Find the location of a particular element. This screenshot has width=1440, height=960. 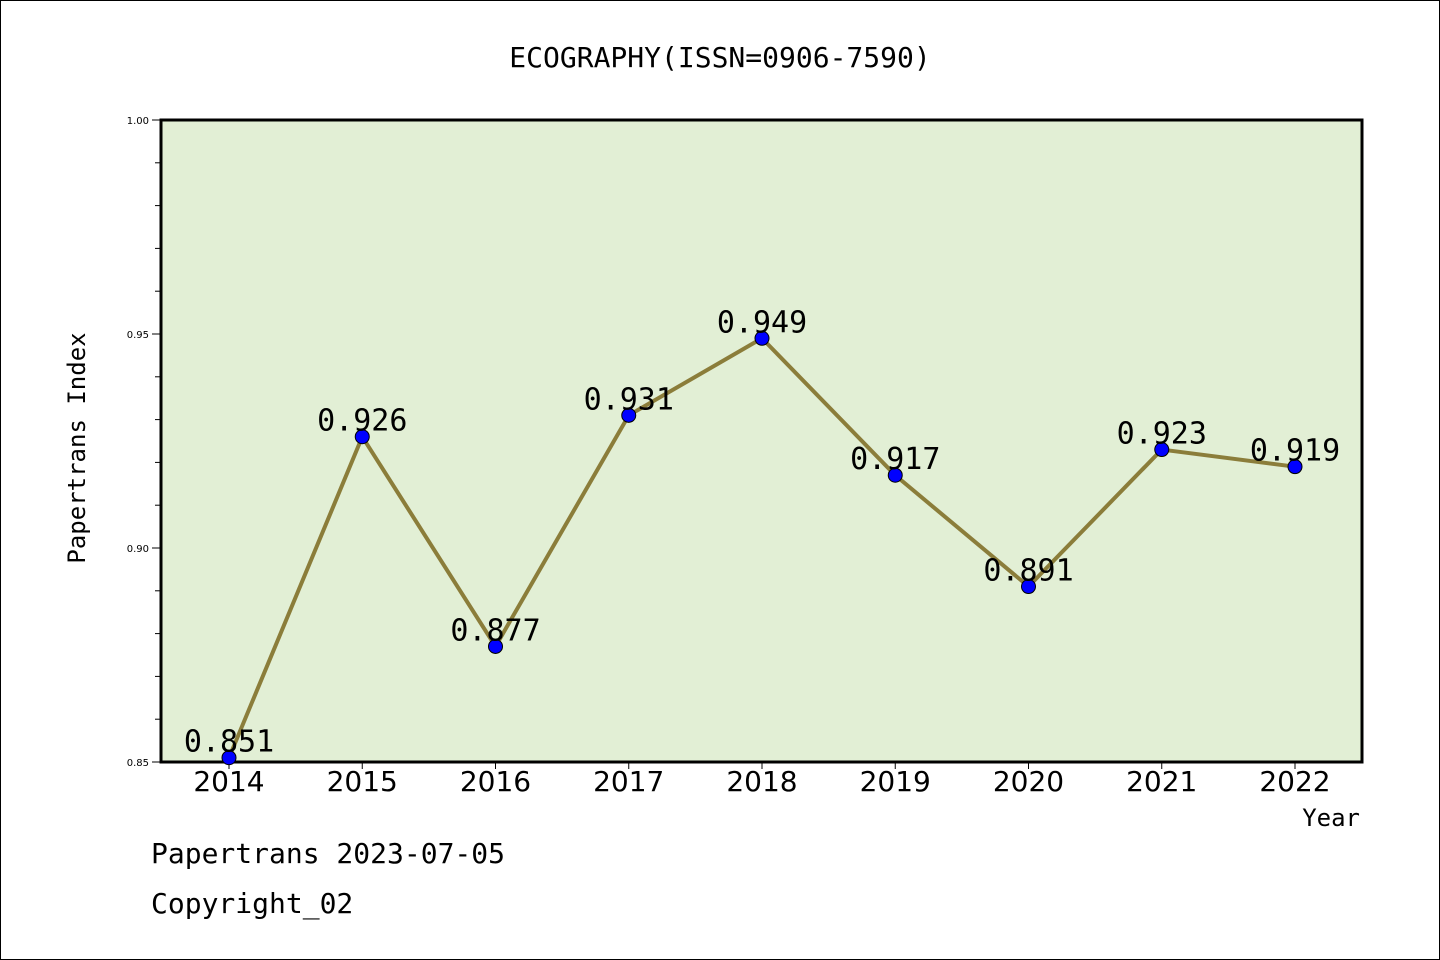

data-label: 0.917 is located at coordinates (895, 459).